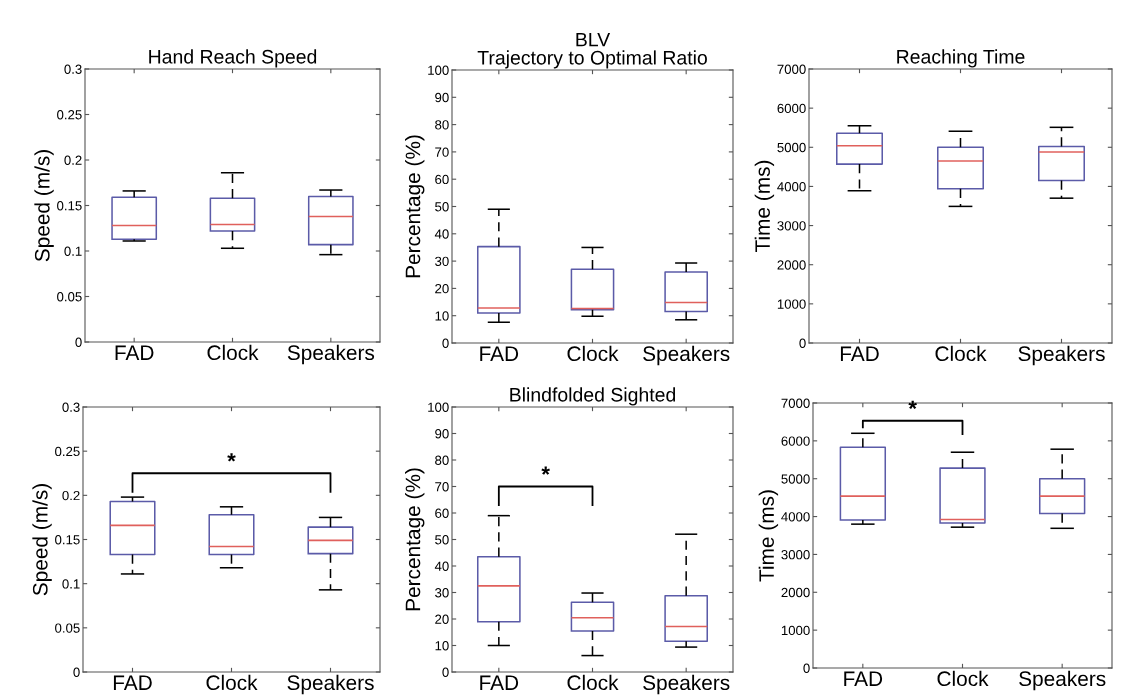  I want to click on chart-title: Hand Reach Speed, so click(233, 58).